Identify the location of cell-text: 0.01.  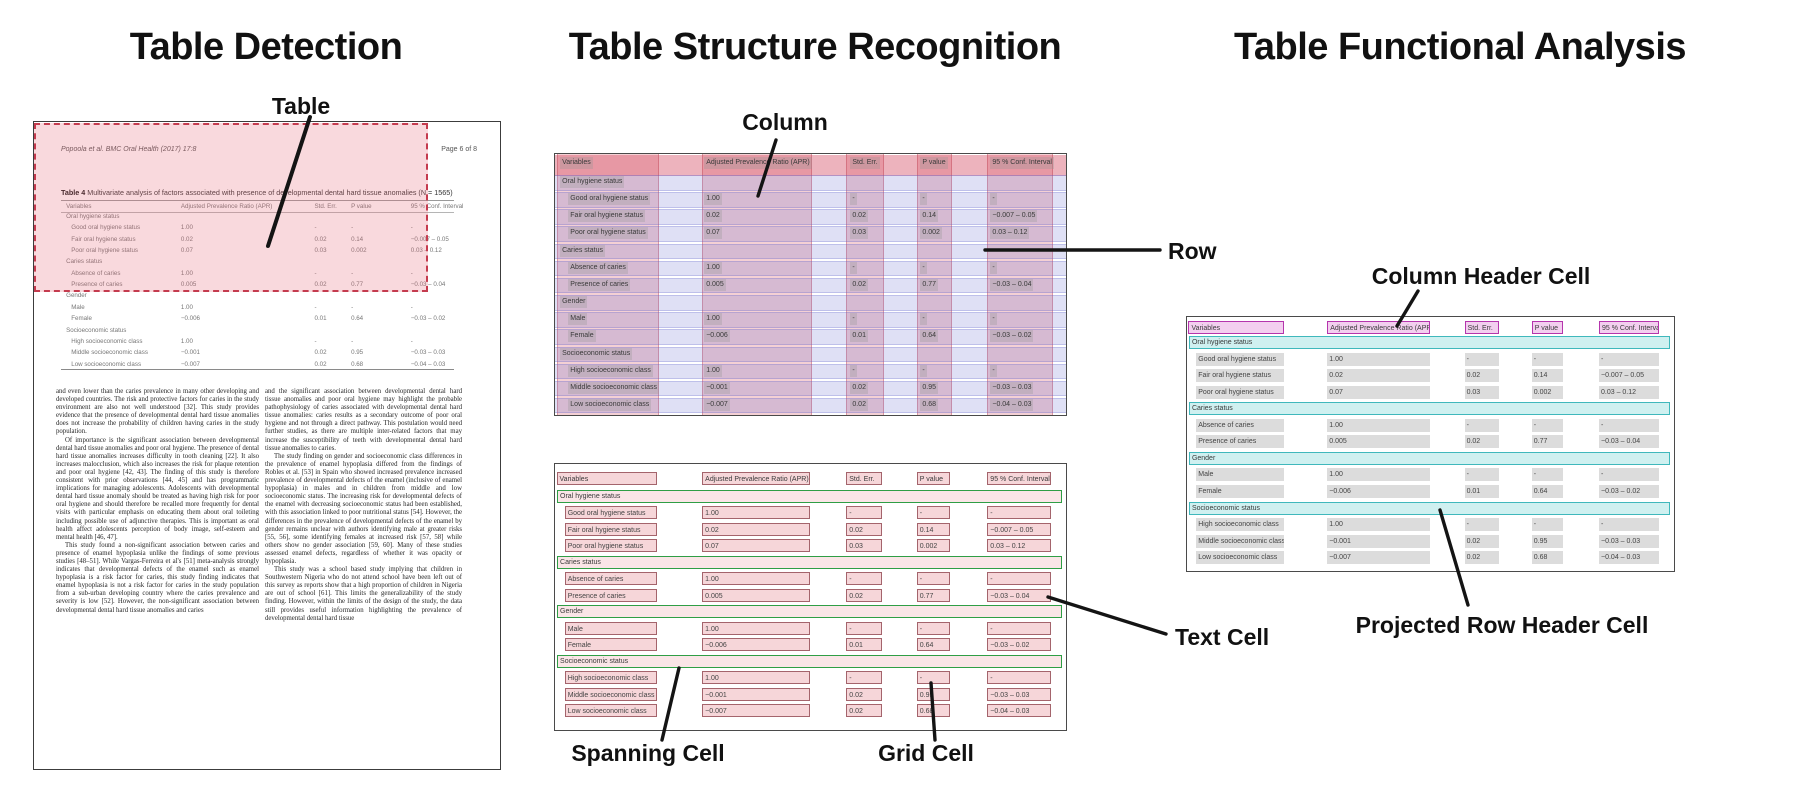
(320, 319).